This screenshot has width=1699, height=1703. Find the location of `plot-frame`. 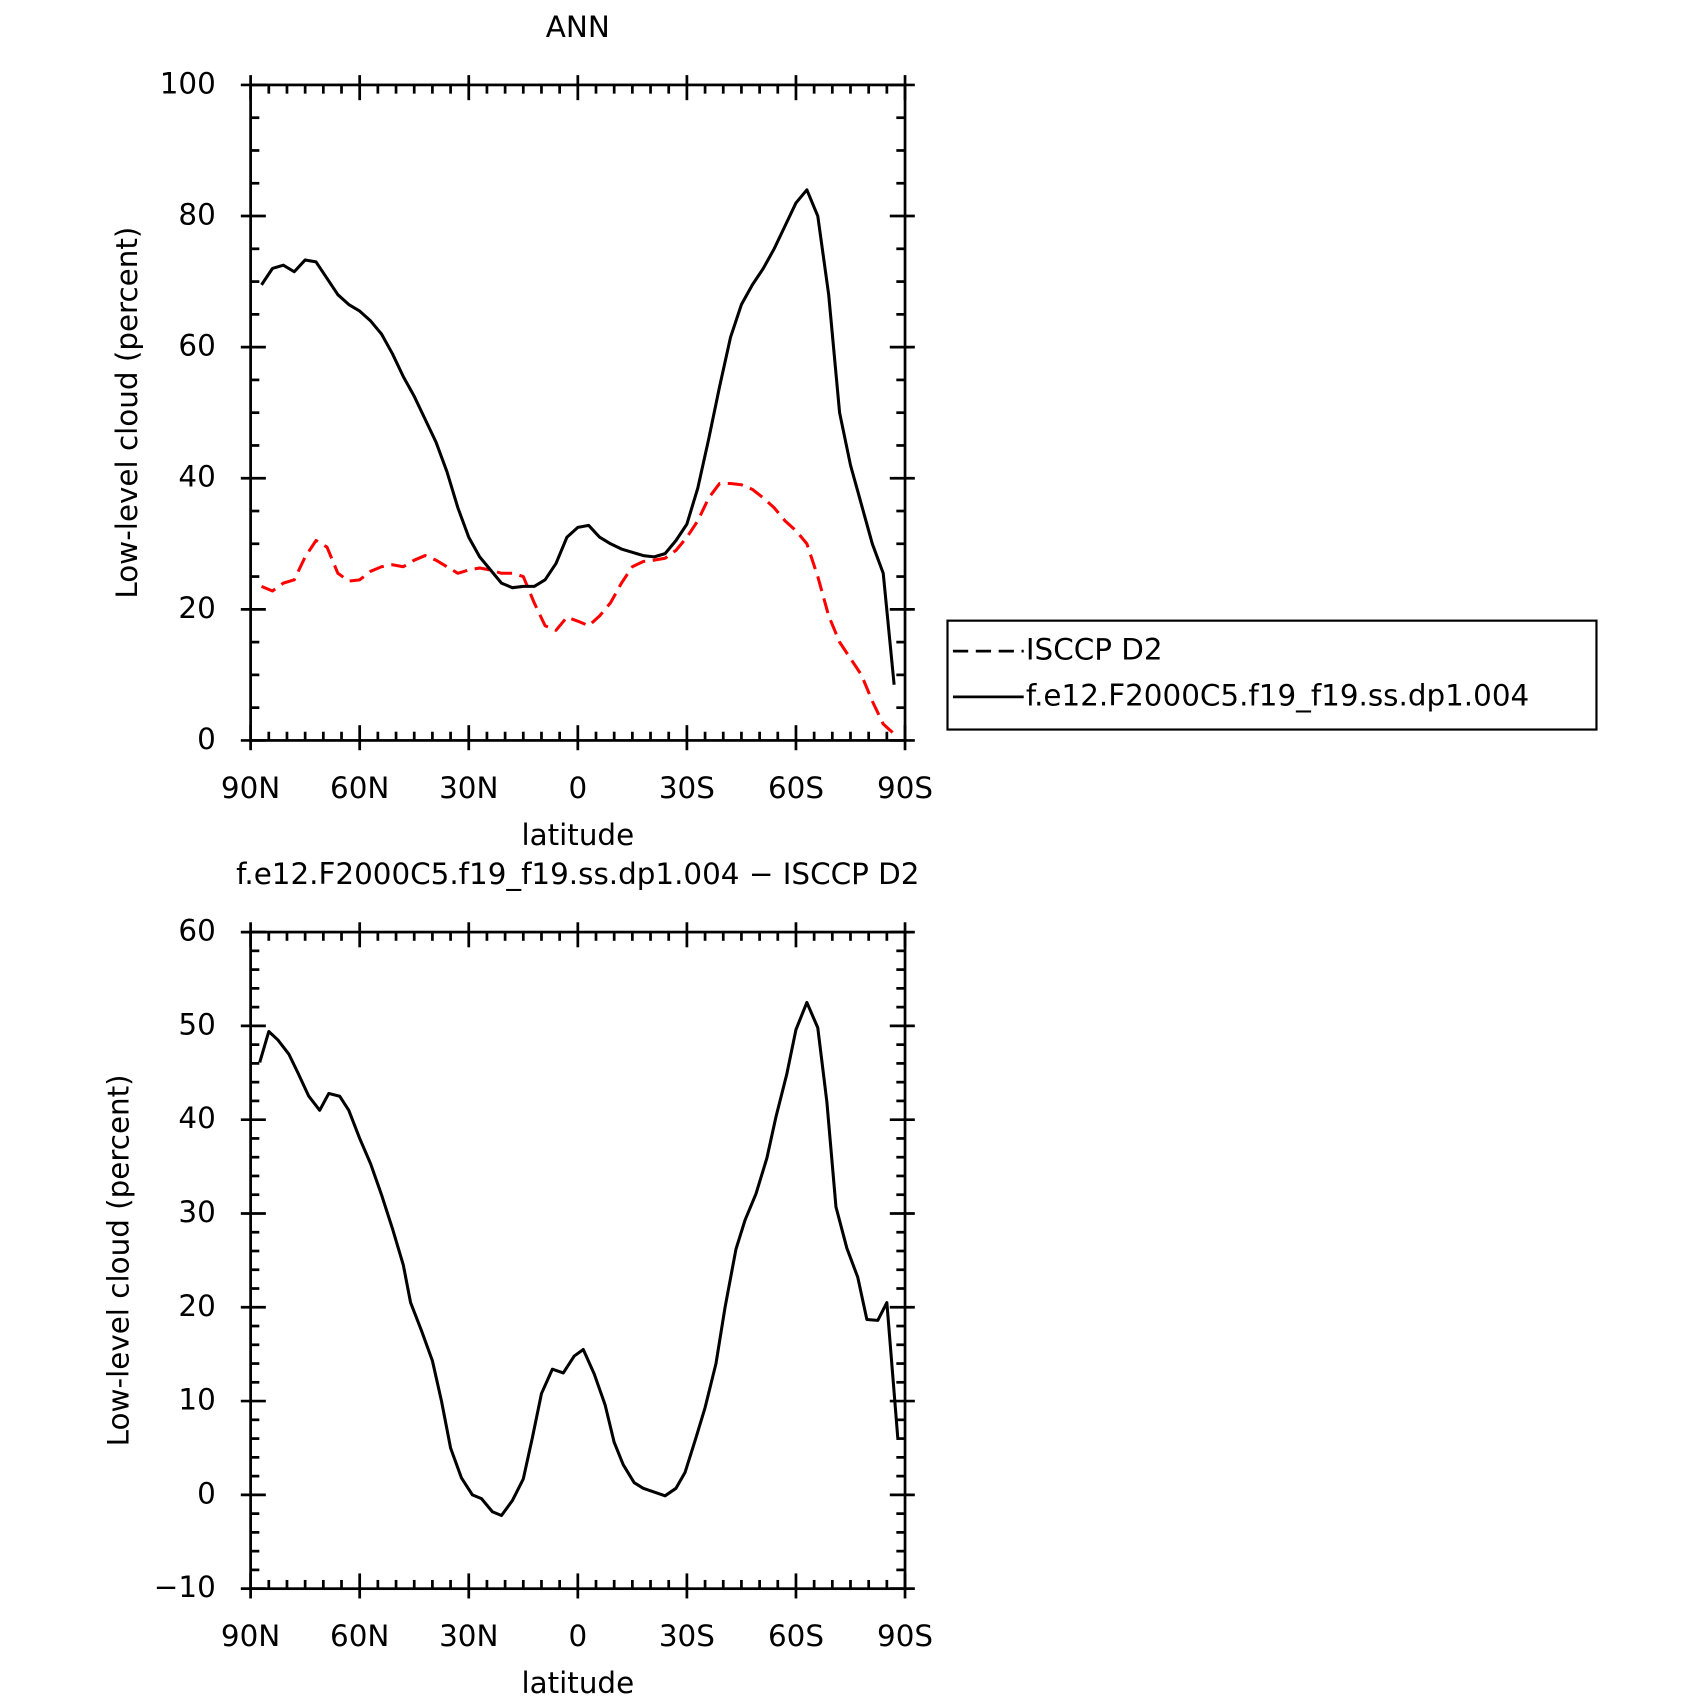

plot-frame is located at coordinates (578, 412).